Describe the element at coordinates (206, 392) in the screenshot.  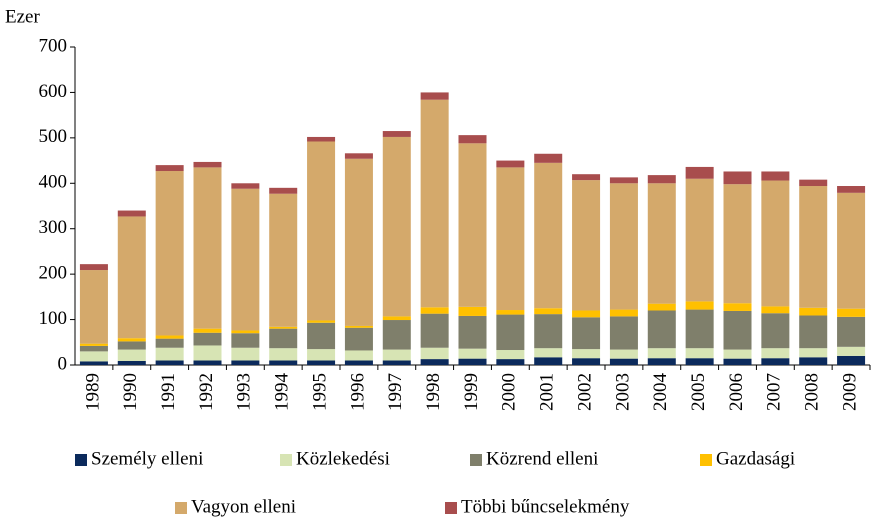
I see `x-tick-label: 1992` at that location.